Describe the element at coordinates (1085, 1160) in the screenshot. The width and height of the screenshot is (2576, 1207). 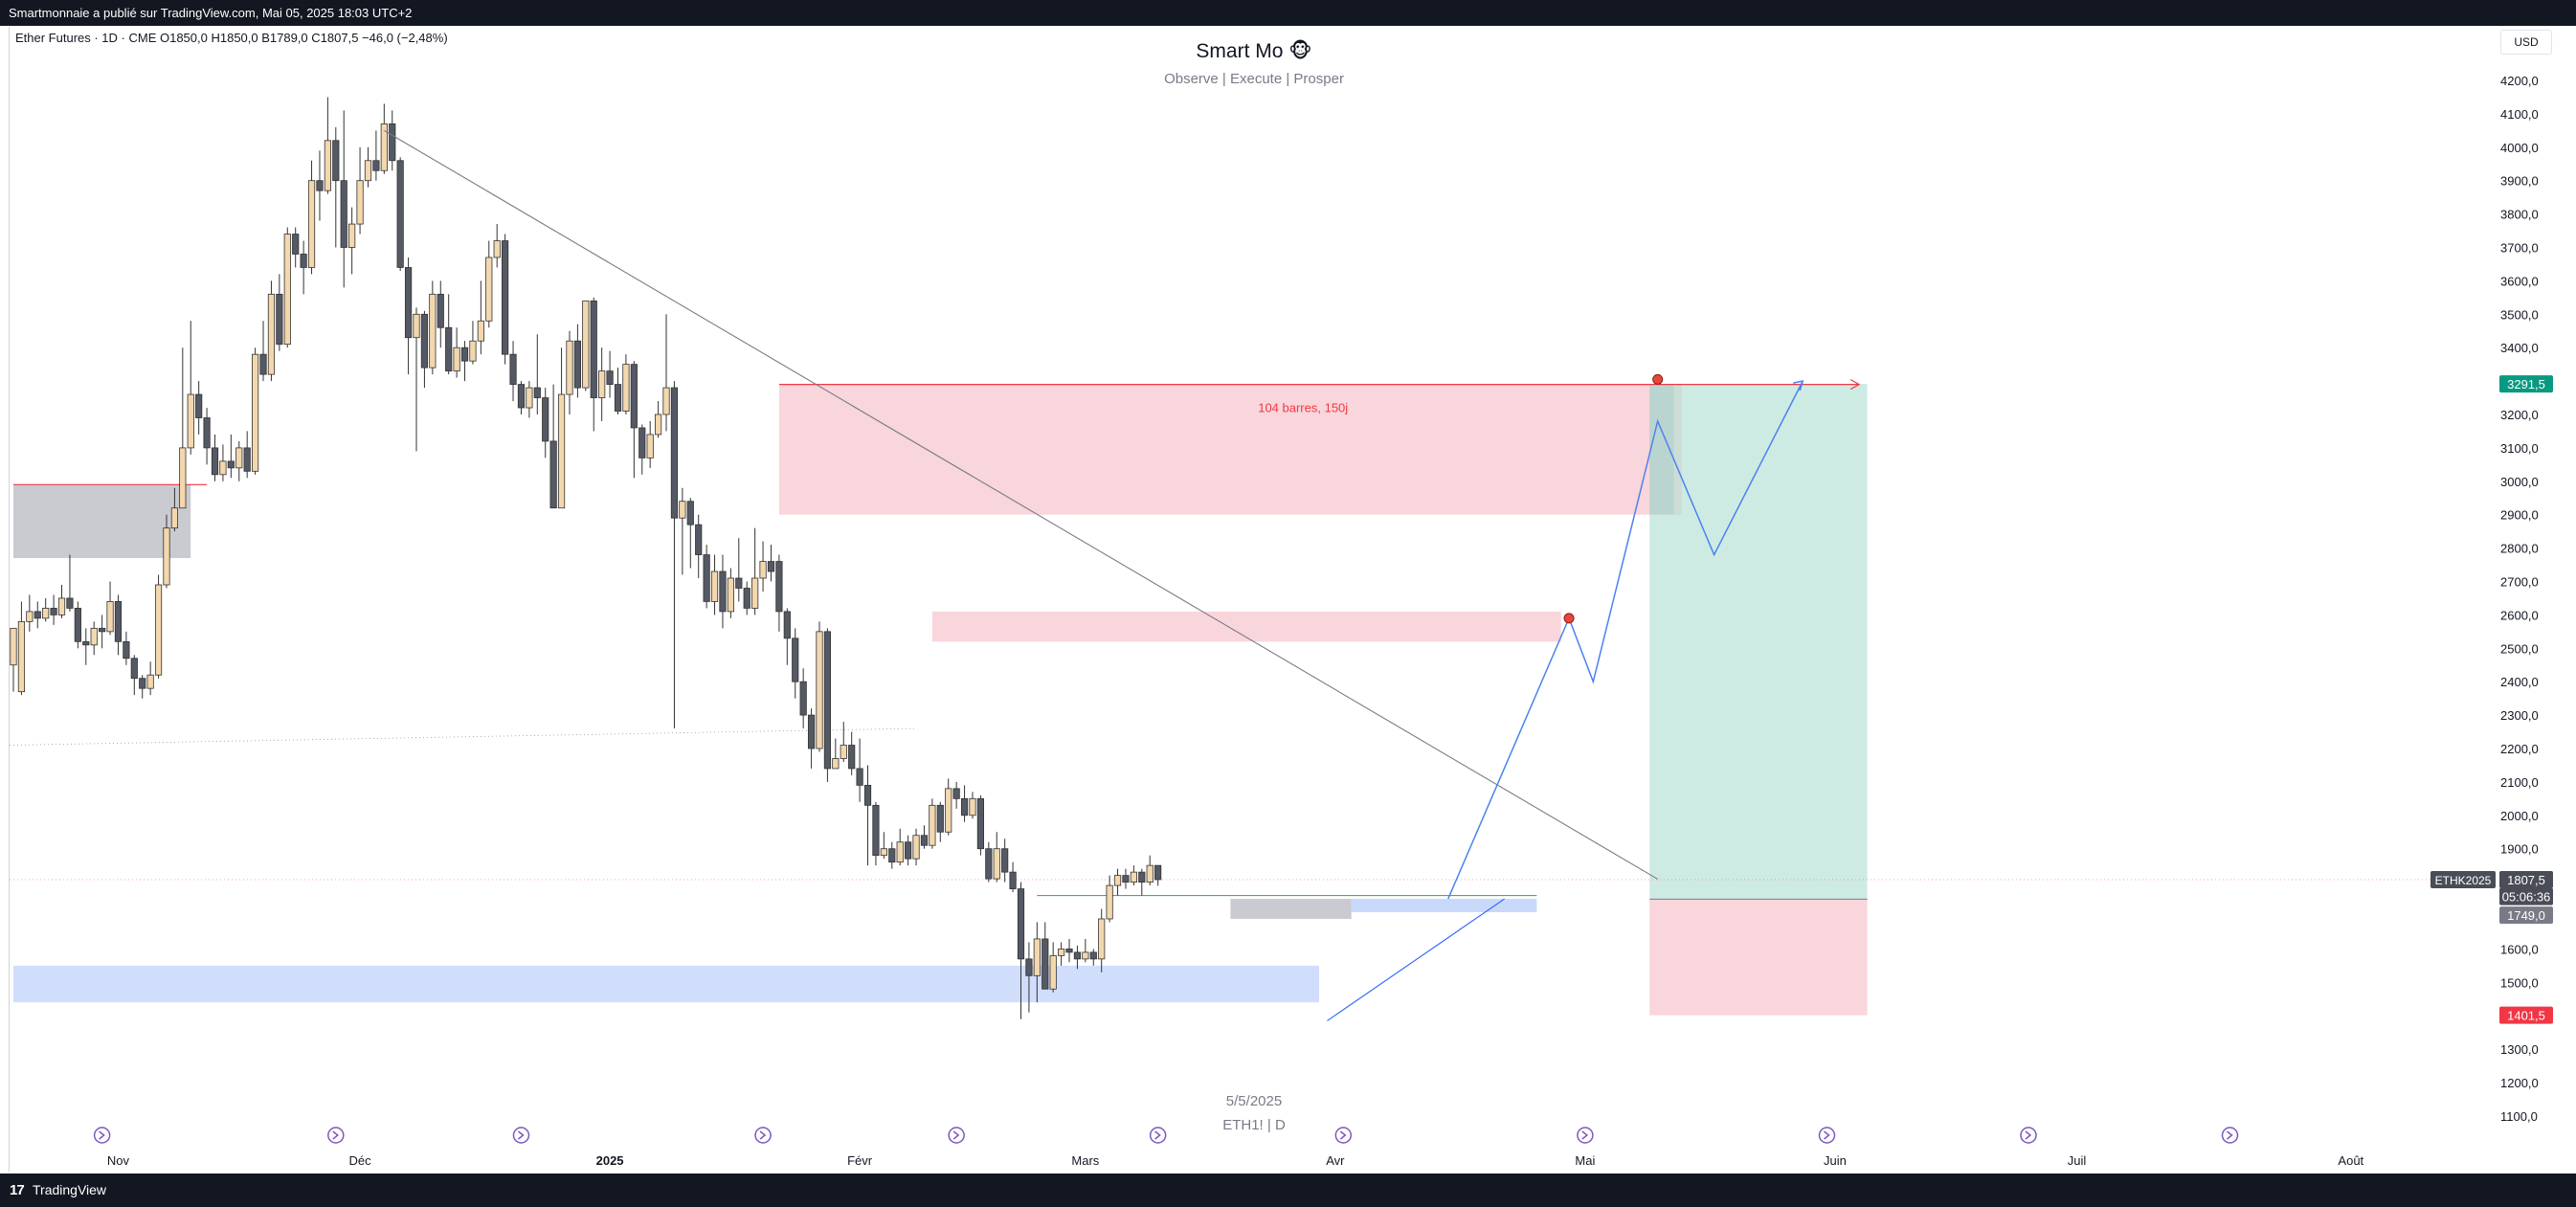
I see `x-tick-label: Mars` at that location.